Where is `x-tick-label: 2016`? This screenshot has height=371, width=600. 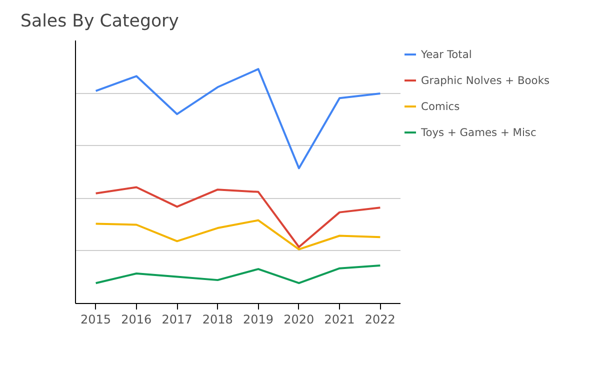
x-tick-label: 2016 is located at coordinates (136, 319).